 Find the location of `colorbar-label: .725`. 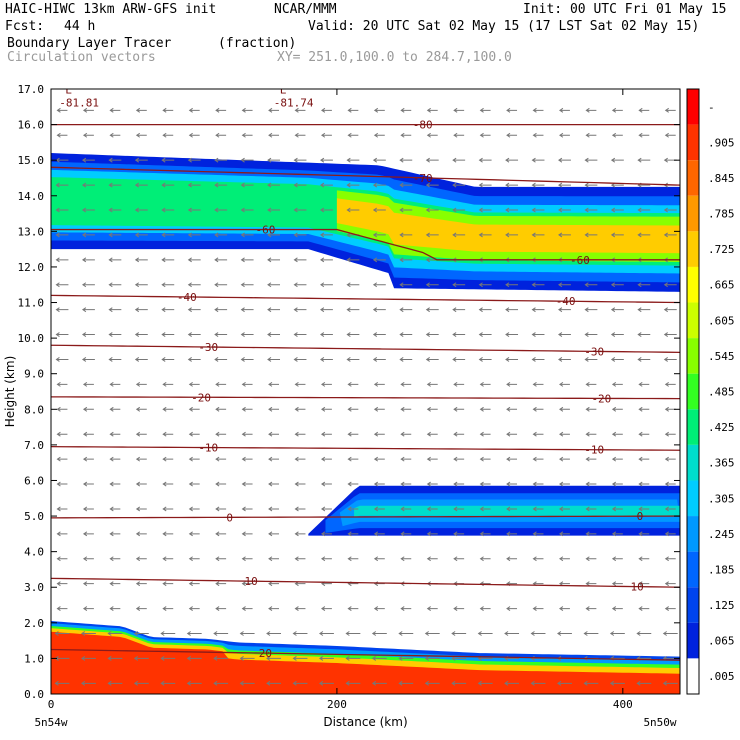

colorbar-label: .725 is located at coordinates (721, 249).